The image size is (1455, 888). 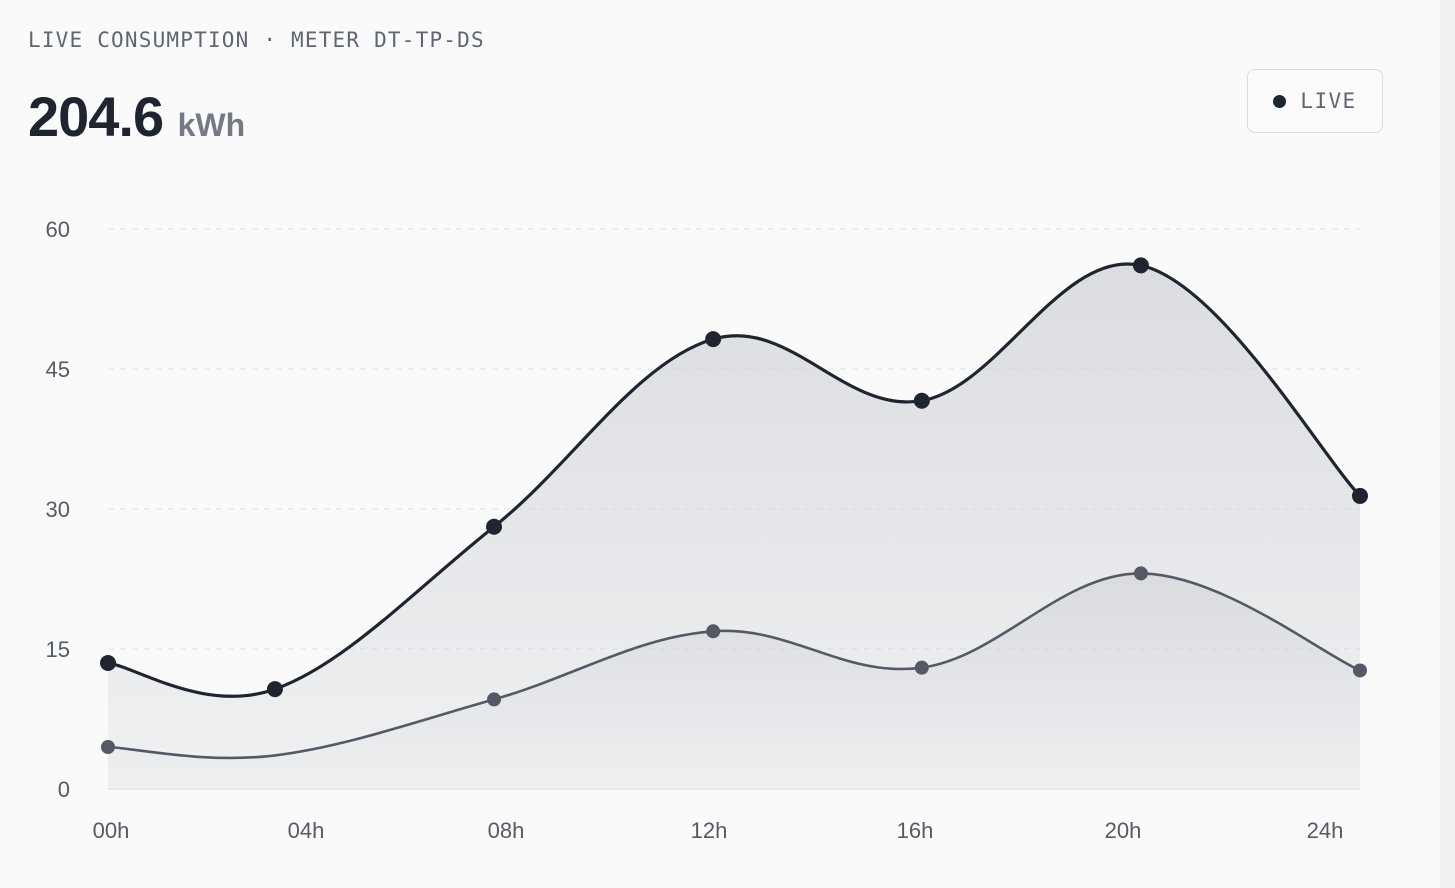 I want to click on live-label: LIVE, so click(x=1328, y=101).